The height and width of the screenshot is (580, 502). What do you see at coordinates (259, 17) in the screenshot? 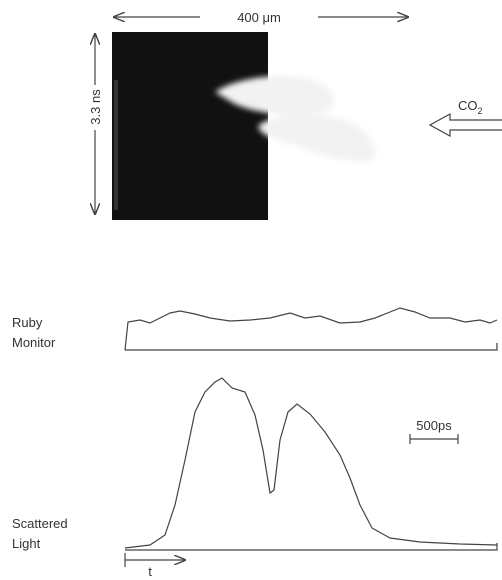
I see `width-label: 400 μm` at bounding box center [259, 17].